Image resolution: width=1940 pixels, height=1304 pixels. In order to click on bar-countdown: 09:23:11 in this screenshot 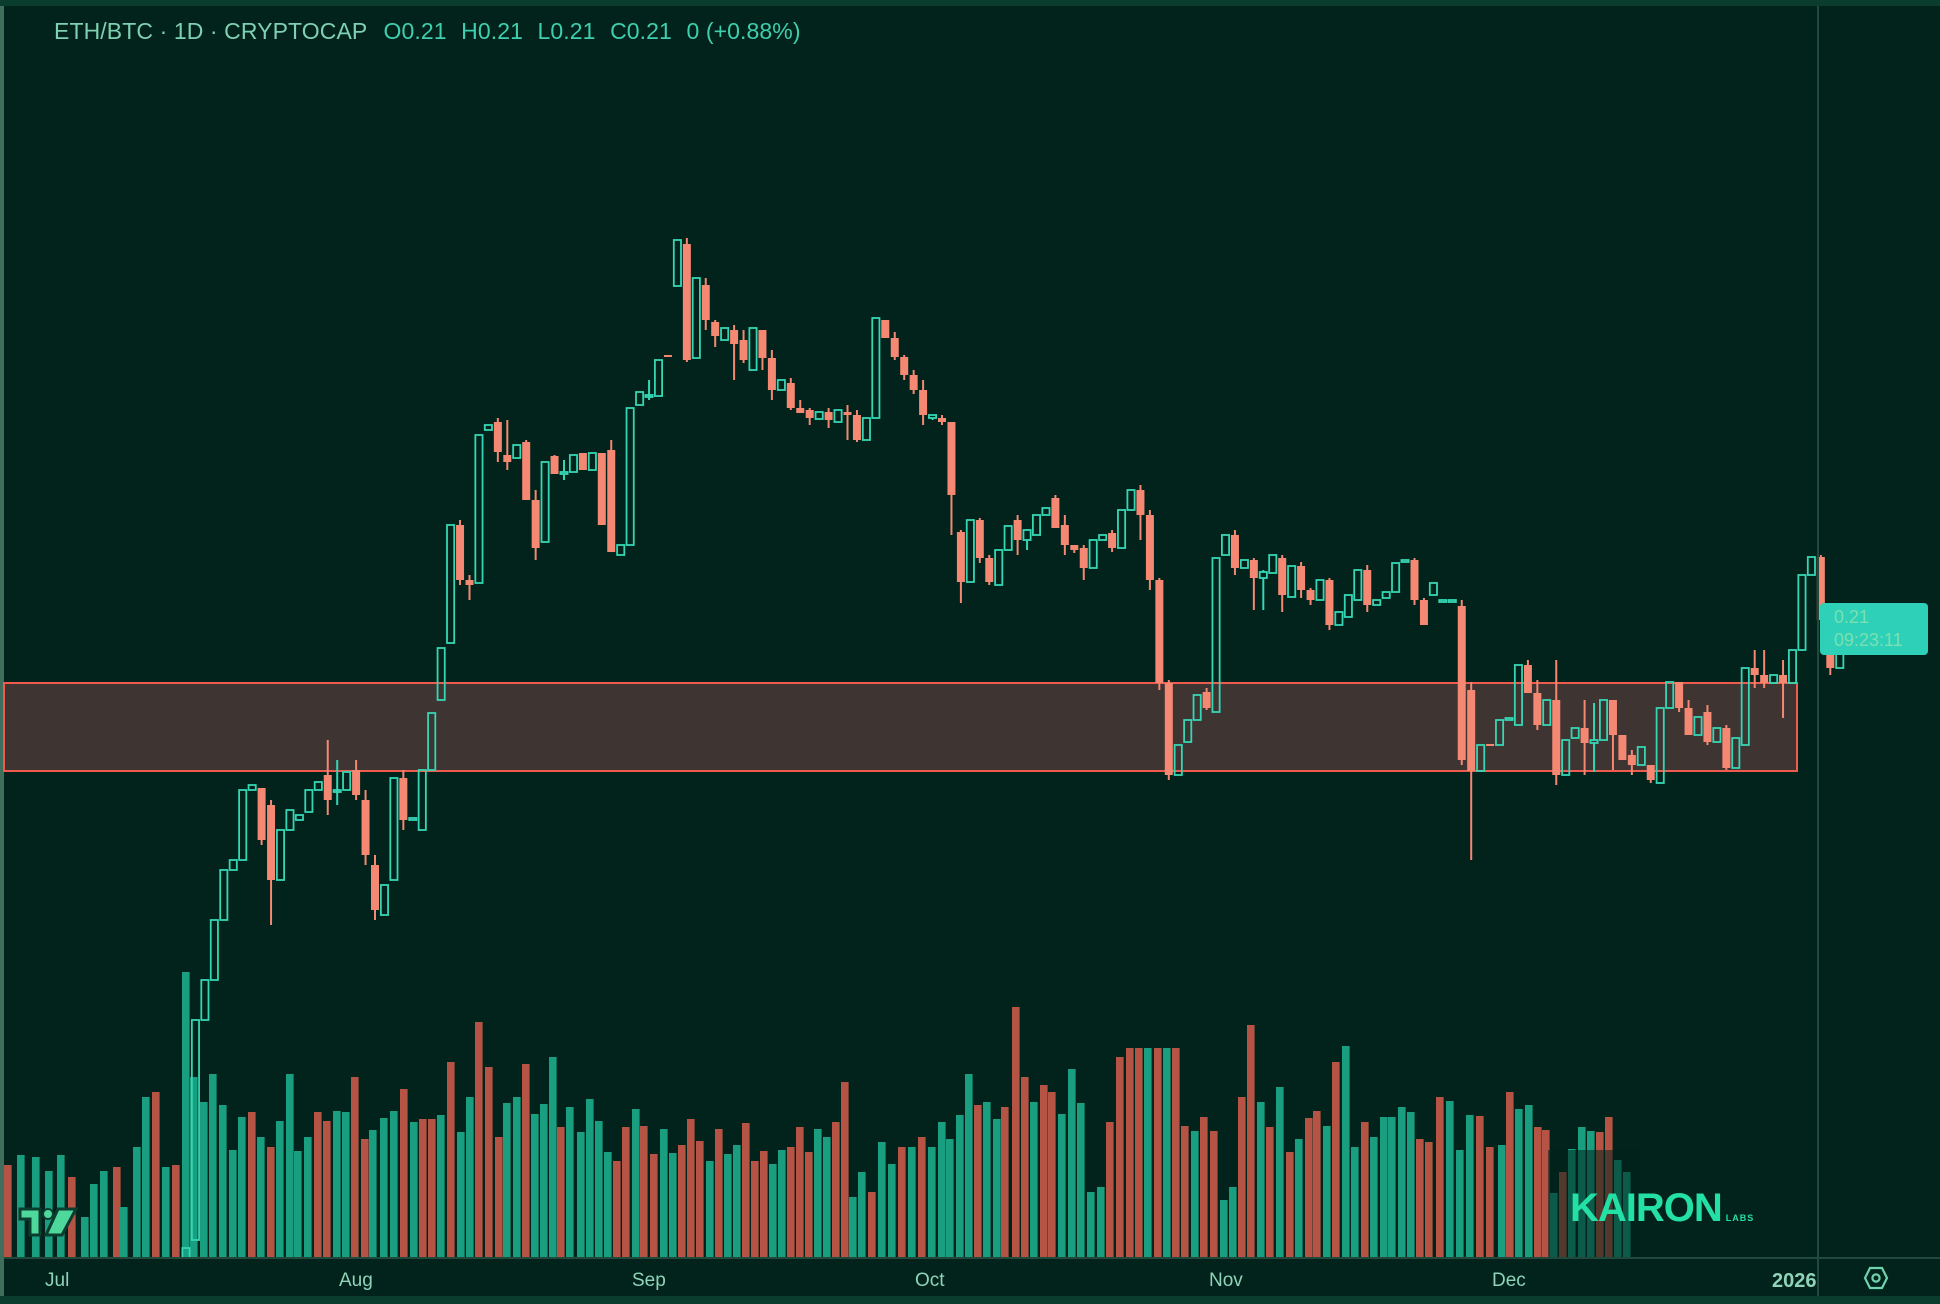, I will do `click(1868, 640)`.